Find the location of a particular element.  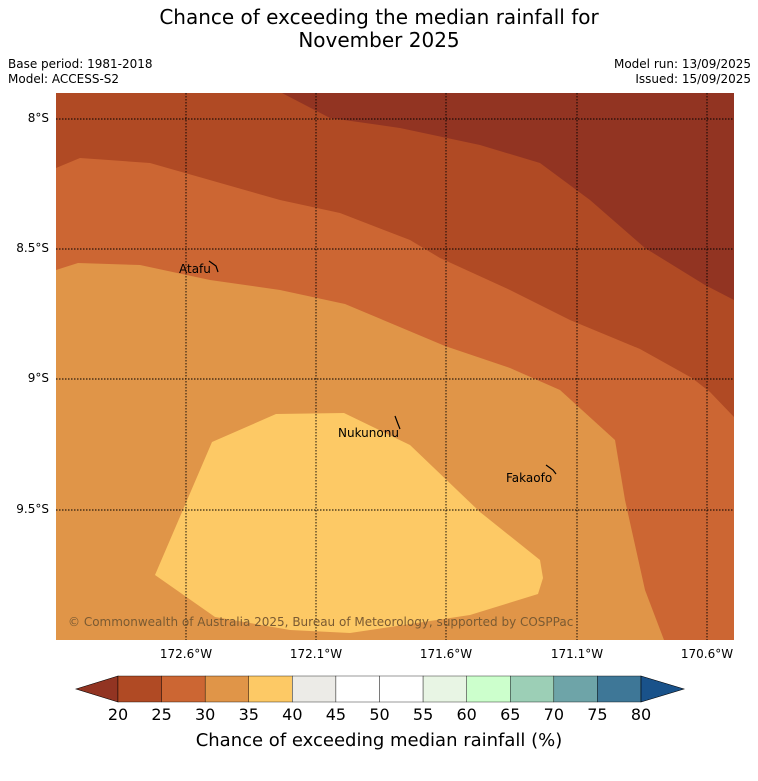

model-run: Model run: 13/09/2025 is located at coordinates (682, 64).